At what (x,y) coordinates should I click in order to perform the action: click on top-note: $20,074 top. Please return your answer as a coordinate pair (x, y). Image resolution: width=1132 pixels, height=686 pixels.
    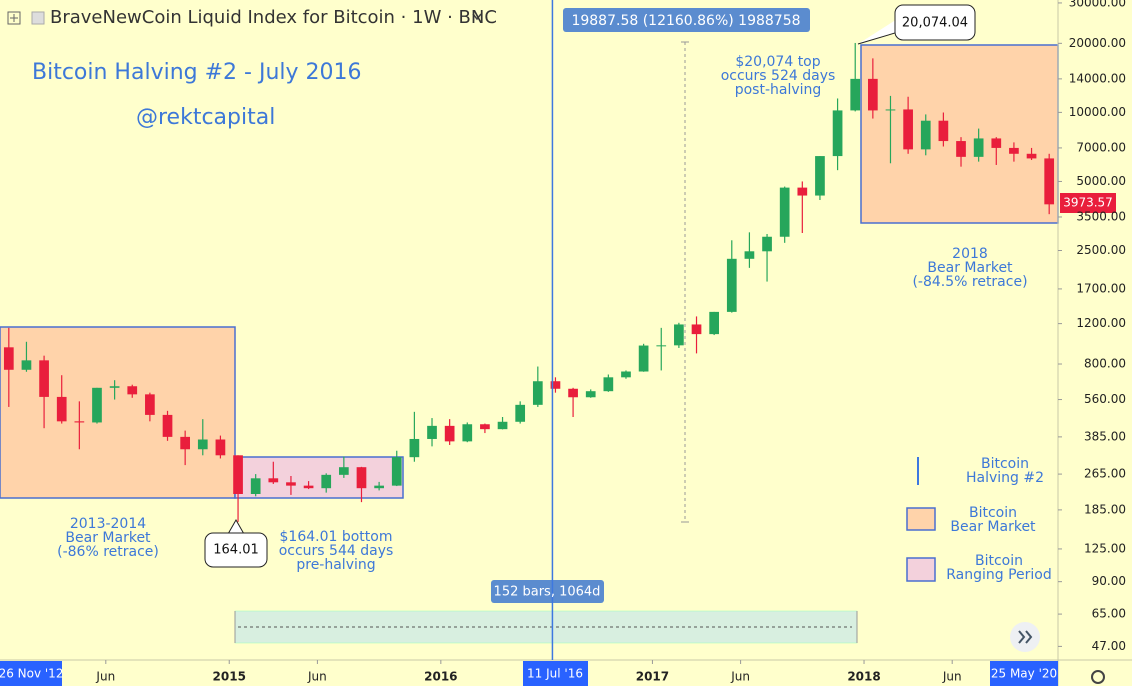
    Looking at the image, I should click on (777, 62).